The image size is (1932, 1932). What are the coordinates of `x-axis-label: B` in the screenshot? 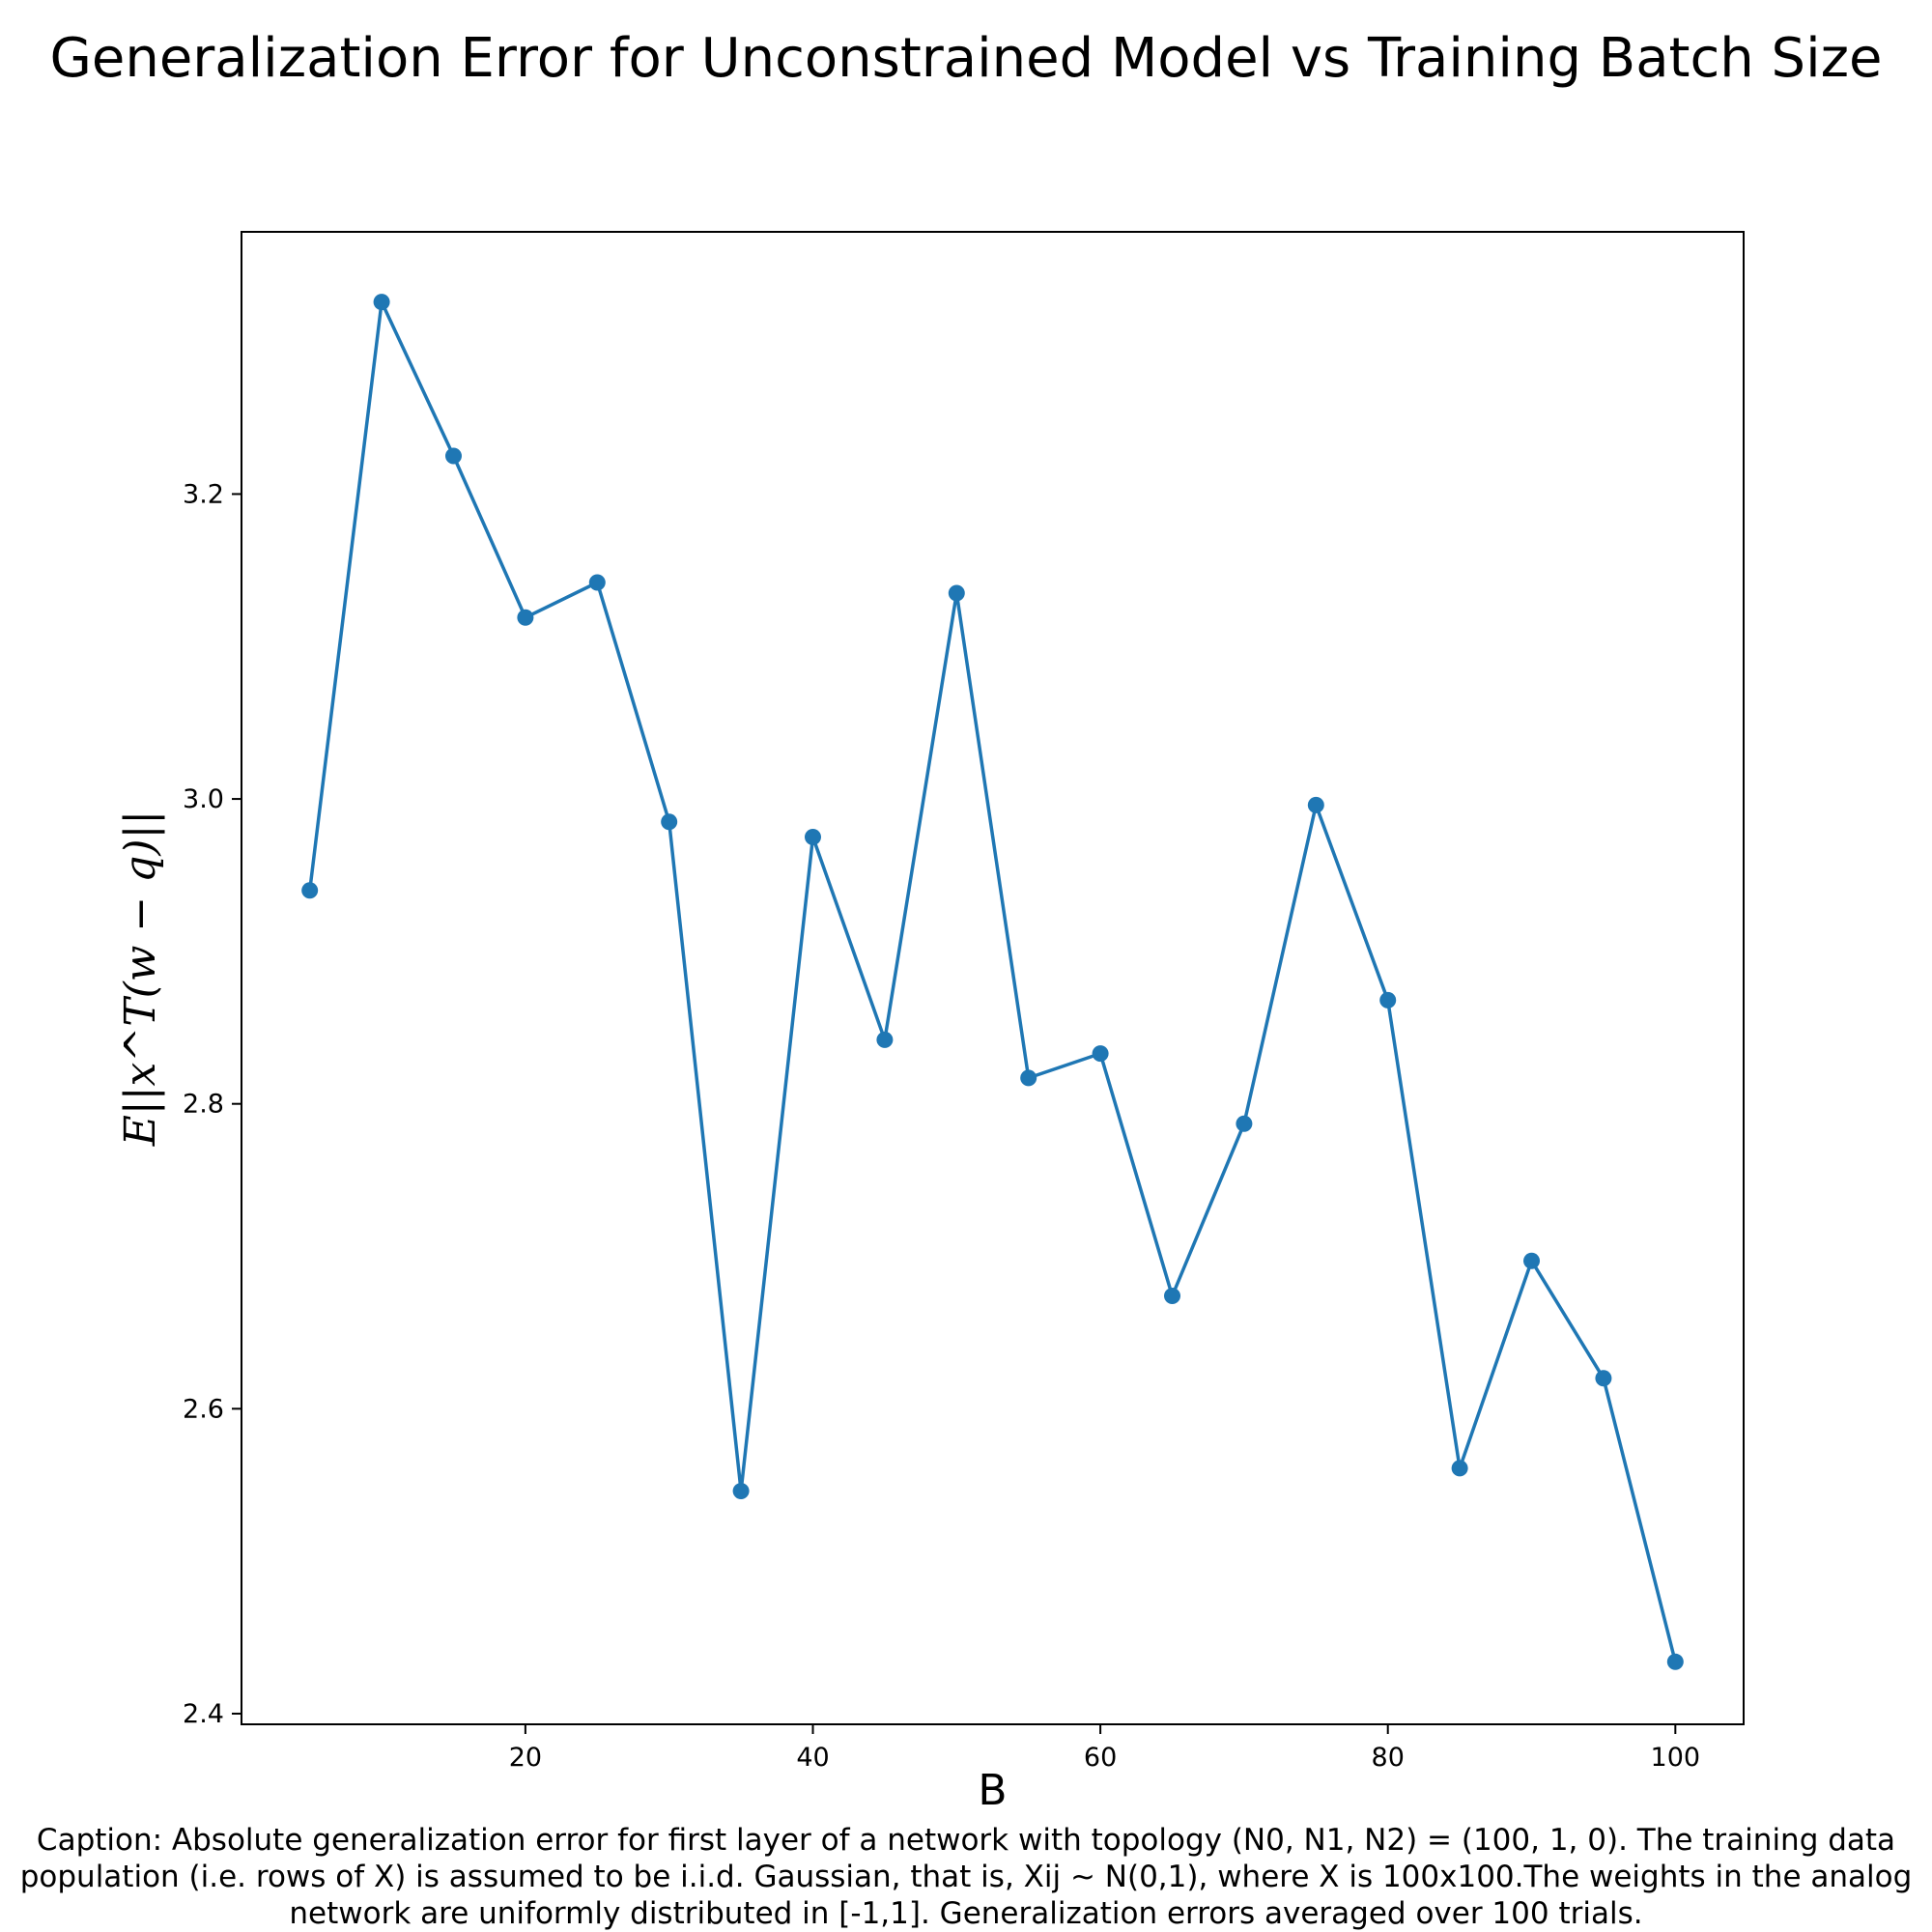 It's located at (992, 1790).